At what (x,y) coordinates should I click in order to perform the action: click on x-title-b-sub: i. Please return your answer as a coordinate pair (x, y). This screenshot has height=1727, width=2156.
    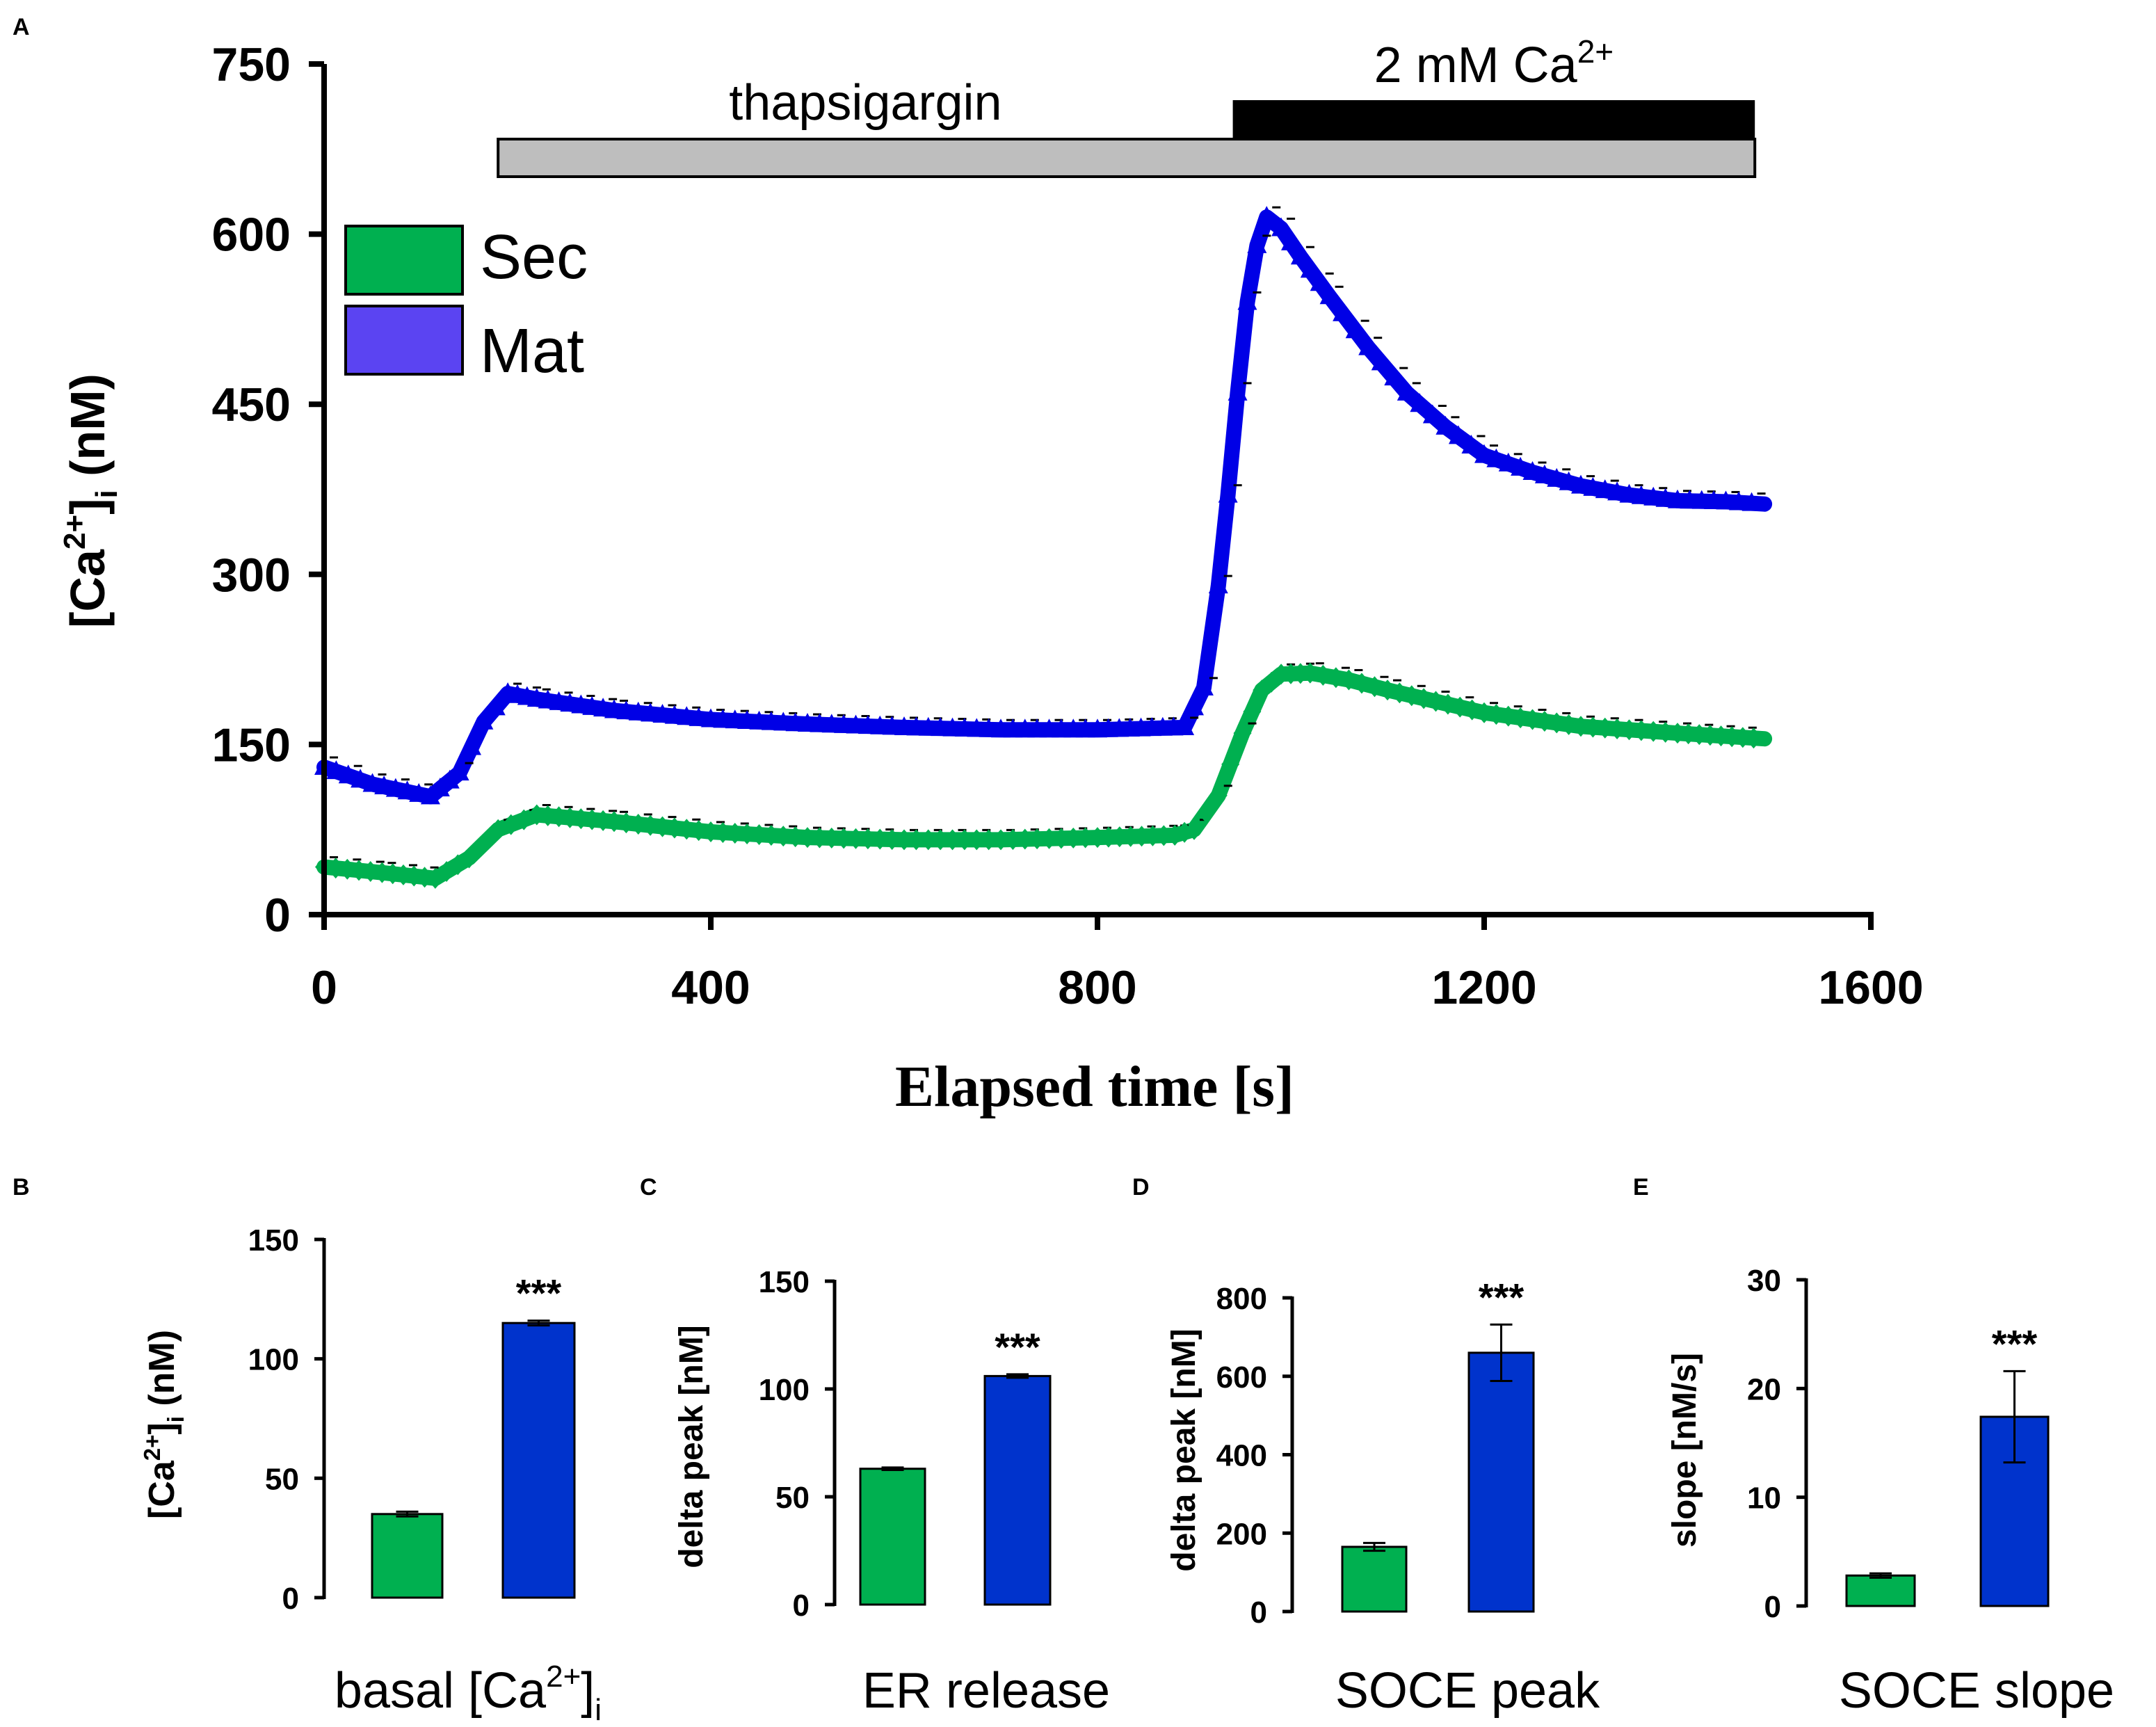
    Looking at the image, I should click on (598, 1710).